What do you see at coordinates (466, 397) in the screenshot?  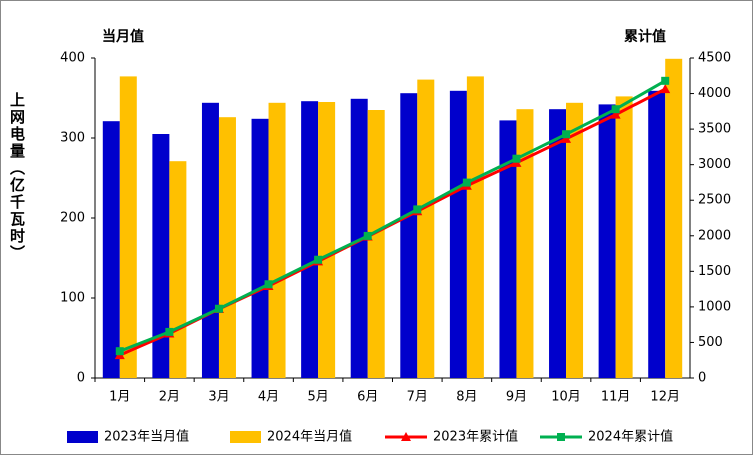 I see `x-tick-label: 8月` at bounding box center [466, 397].